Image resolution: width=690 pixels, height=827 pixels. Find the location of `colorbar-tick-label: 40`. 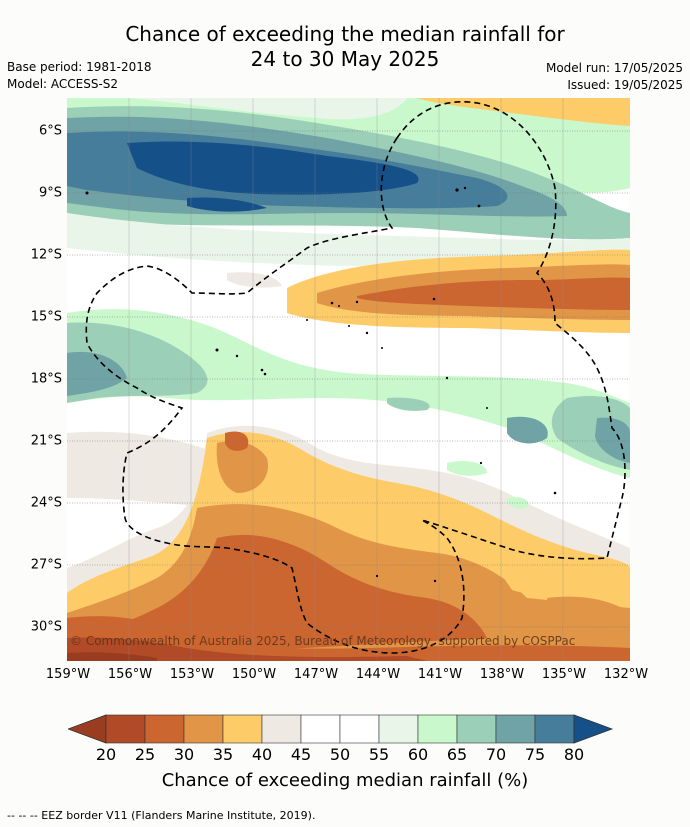

colorbar-tick-label: 40 is located at coordinates (262, 754).